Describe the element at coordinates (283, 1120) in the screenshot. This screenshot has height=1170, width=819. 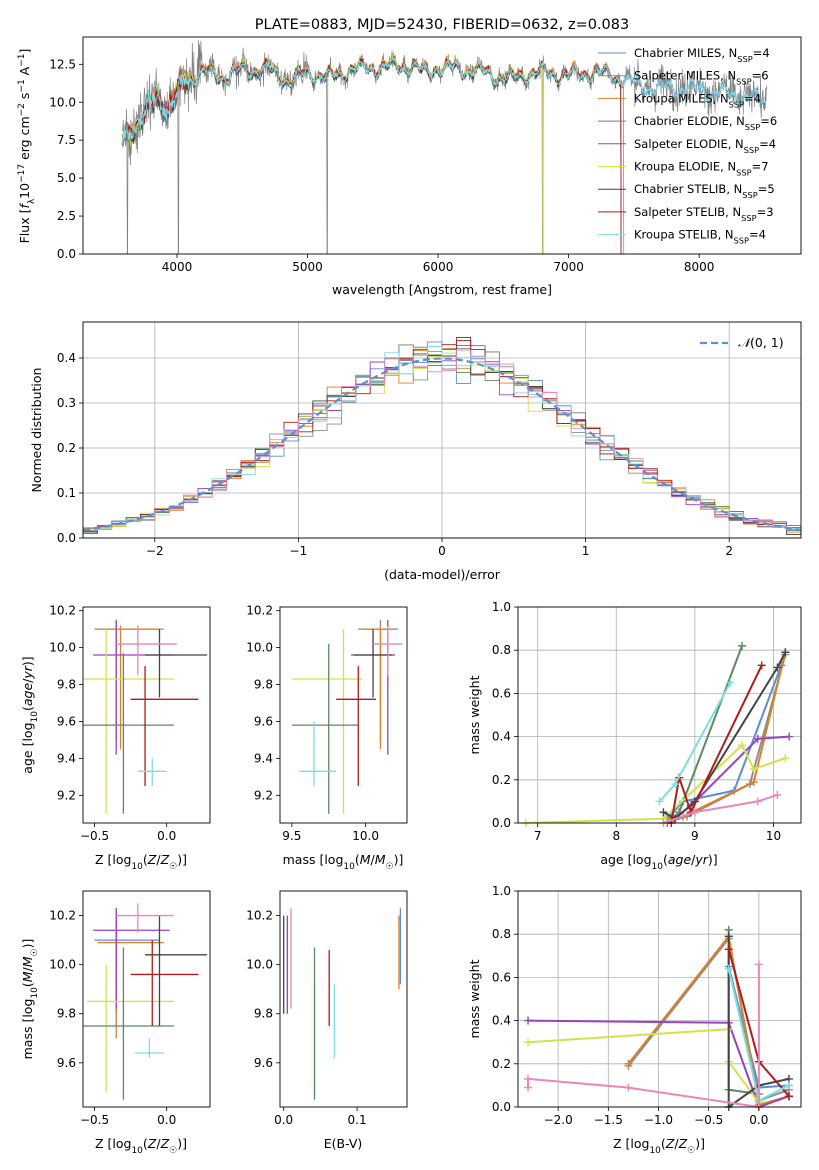
I see `mass-vs-ebv-xtick-label: 0.0` at that location.